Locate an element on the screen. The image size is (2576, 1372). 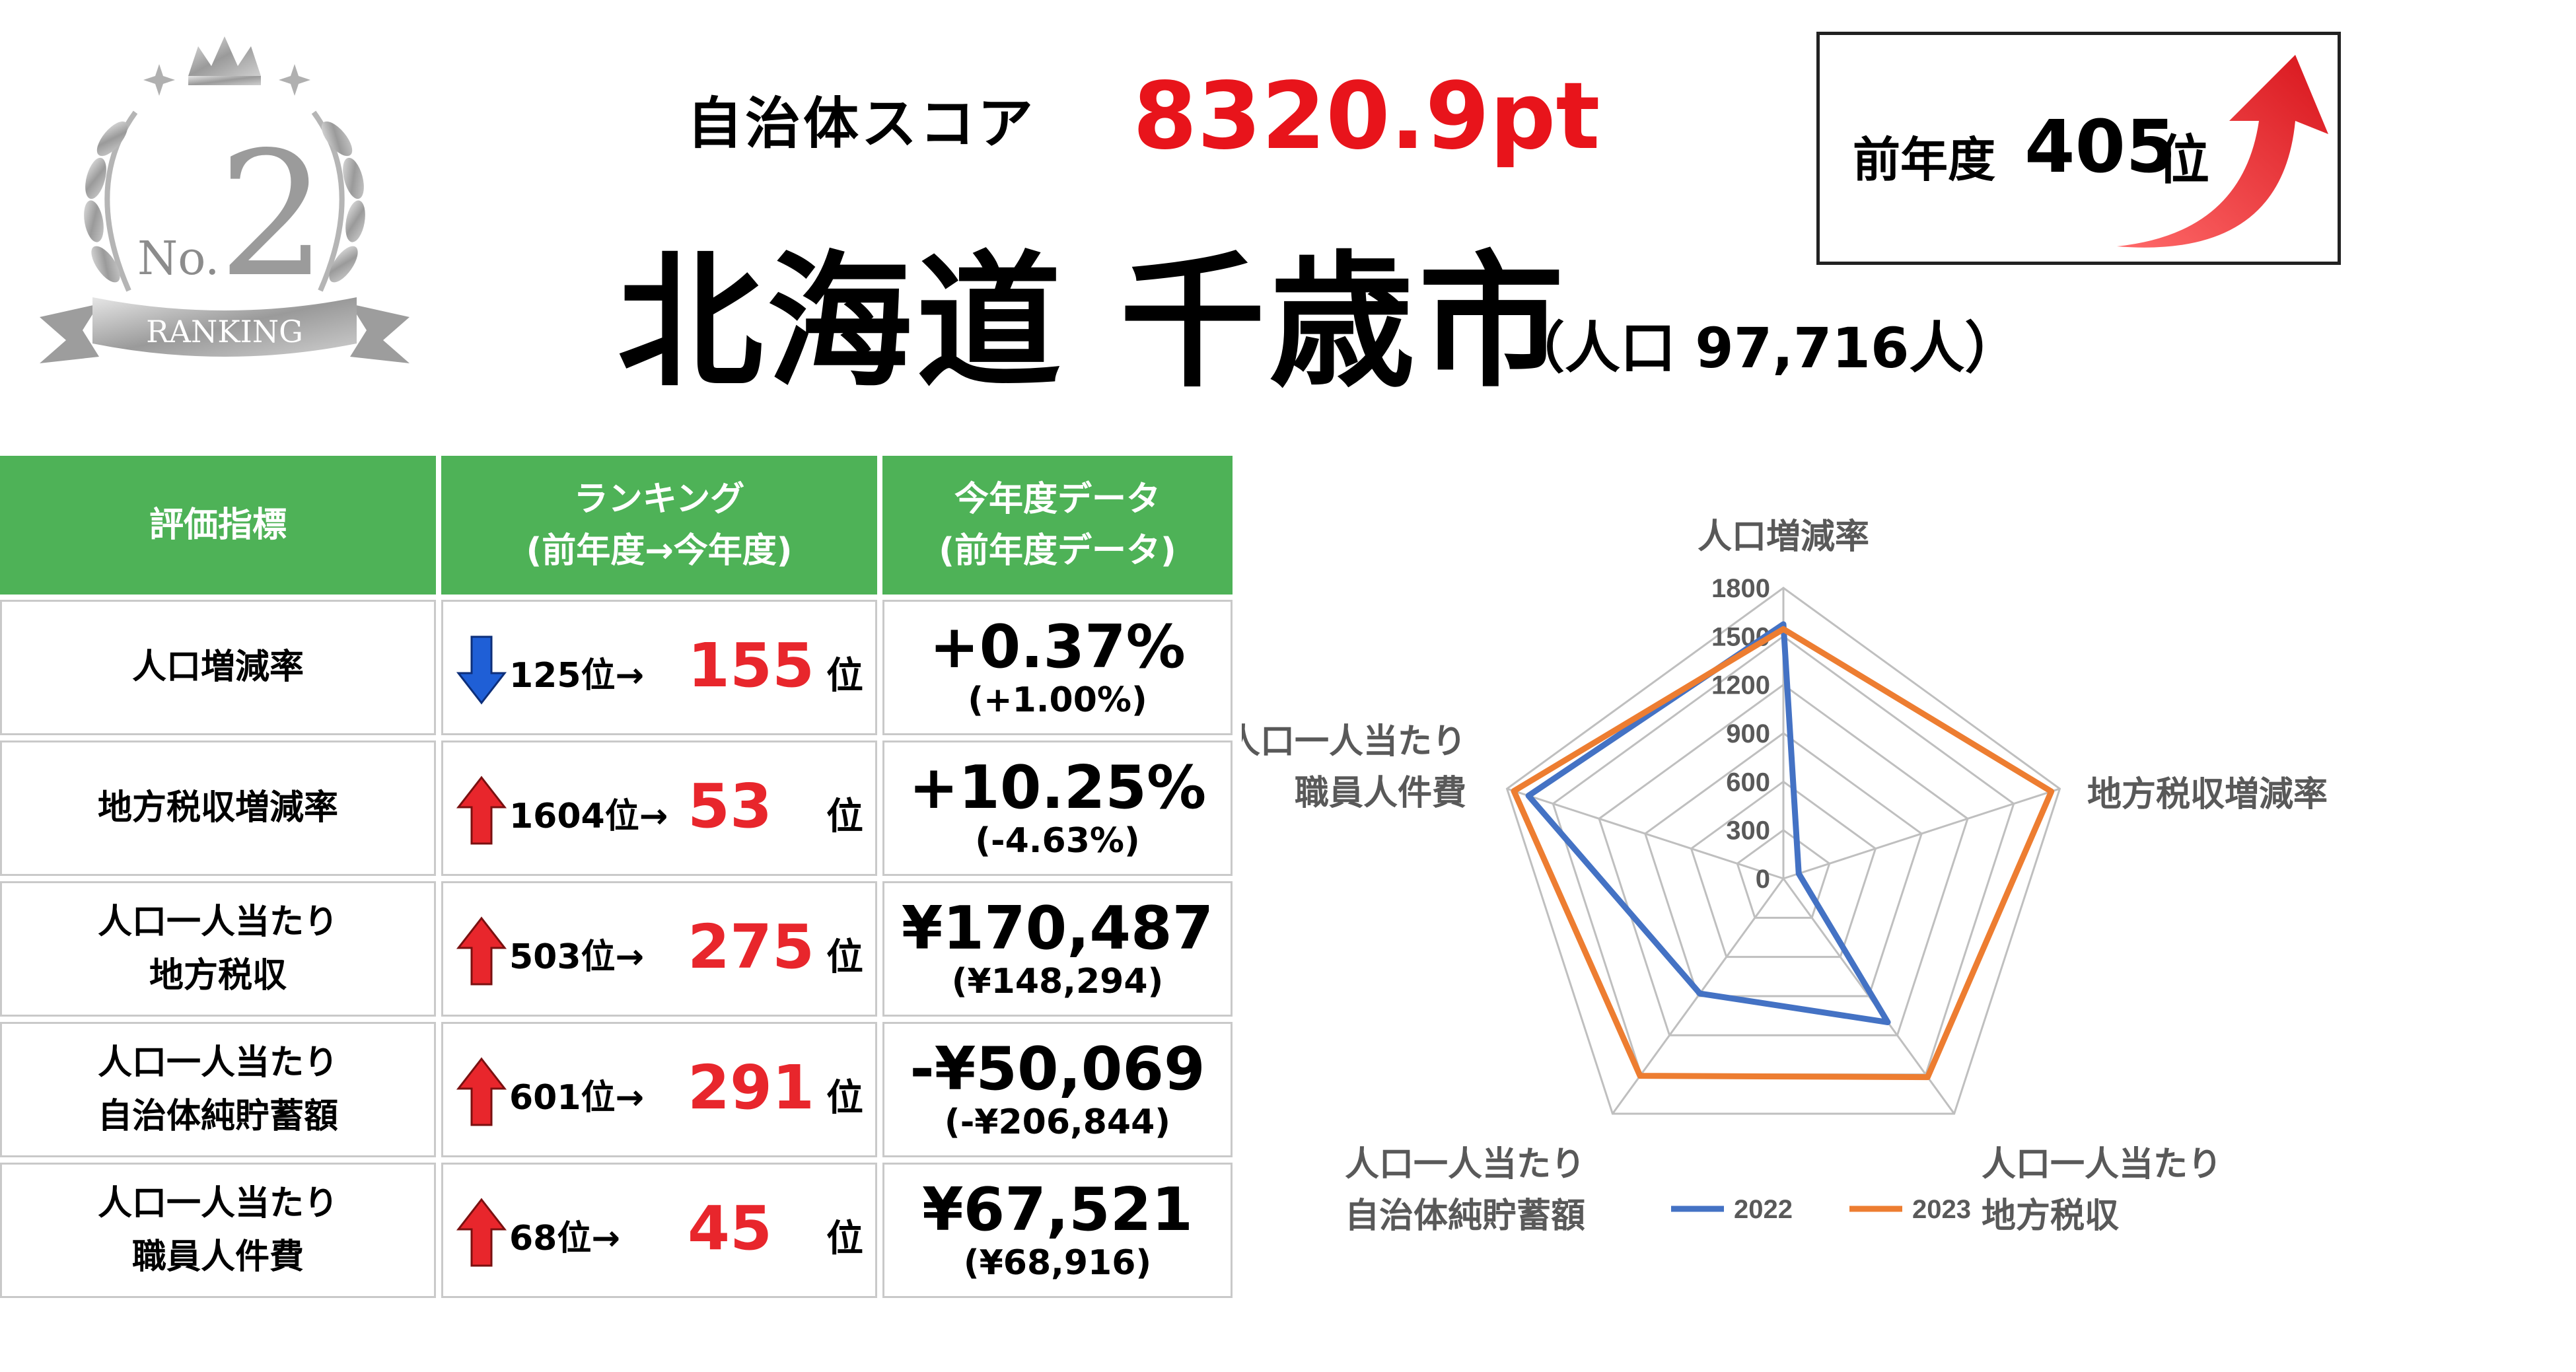
header-data-sub: (前年度データ) is located at coordinates (1058, 551).